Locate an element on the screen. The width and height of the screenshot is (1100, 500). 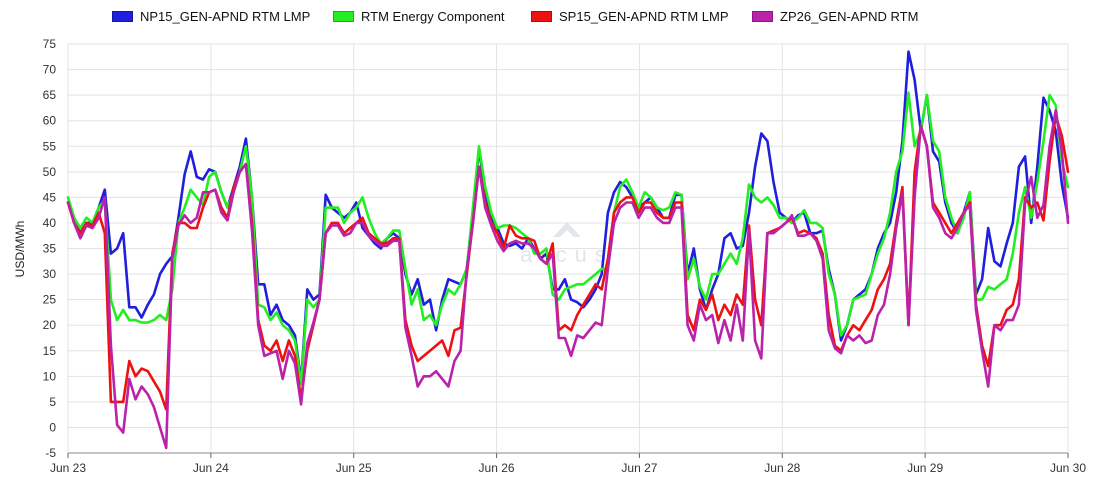
y-tick-label: 35 is located at coordinates (50, 249).